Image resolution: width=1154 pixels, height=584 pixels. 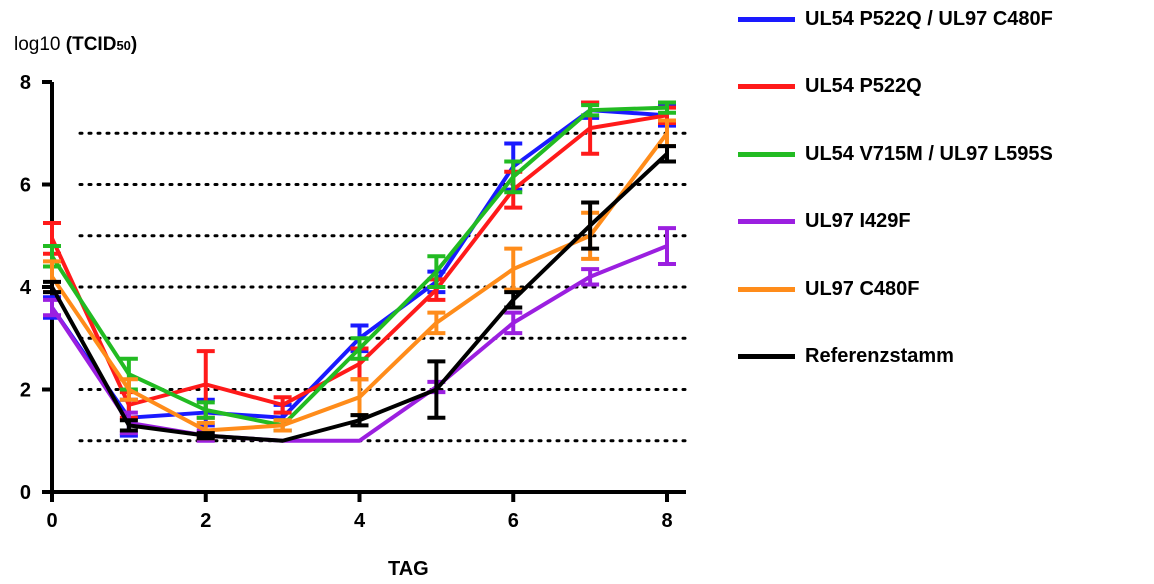 I want to click on legend-label: UL97 C480F, so click(x=862, y=288).